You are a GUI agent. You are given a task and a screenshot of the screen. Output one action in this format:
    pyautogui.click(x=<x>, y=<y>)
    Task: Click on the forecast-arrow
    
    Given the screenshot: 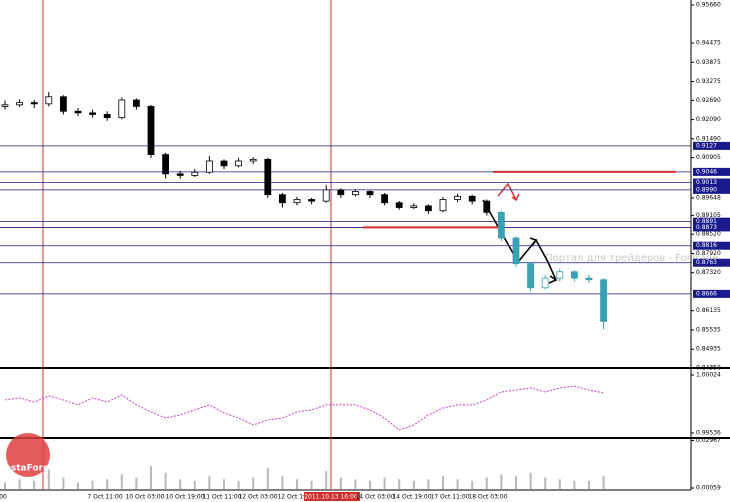 What is the action you would take?
    pyautogui.click(x=519, y=240)
    